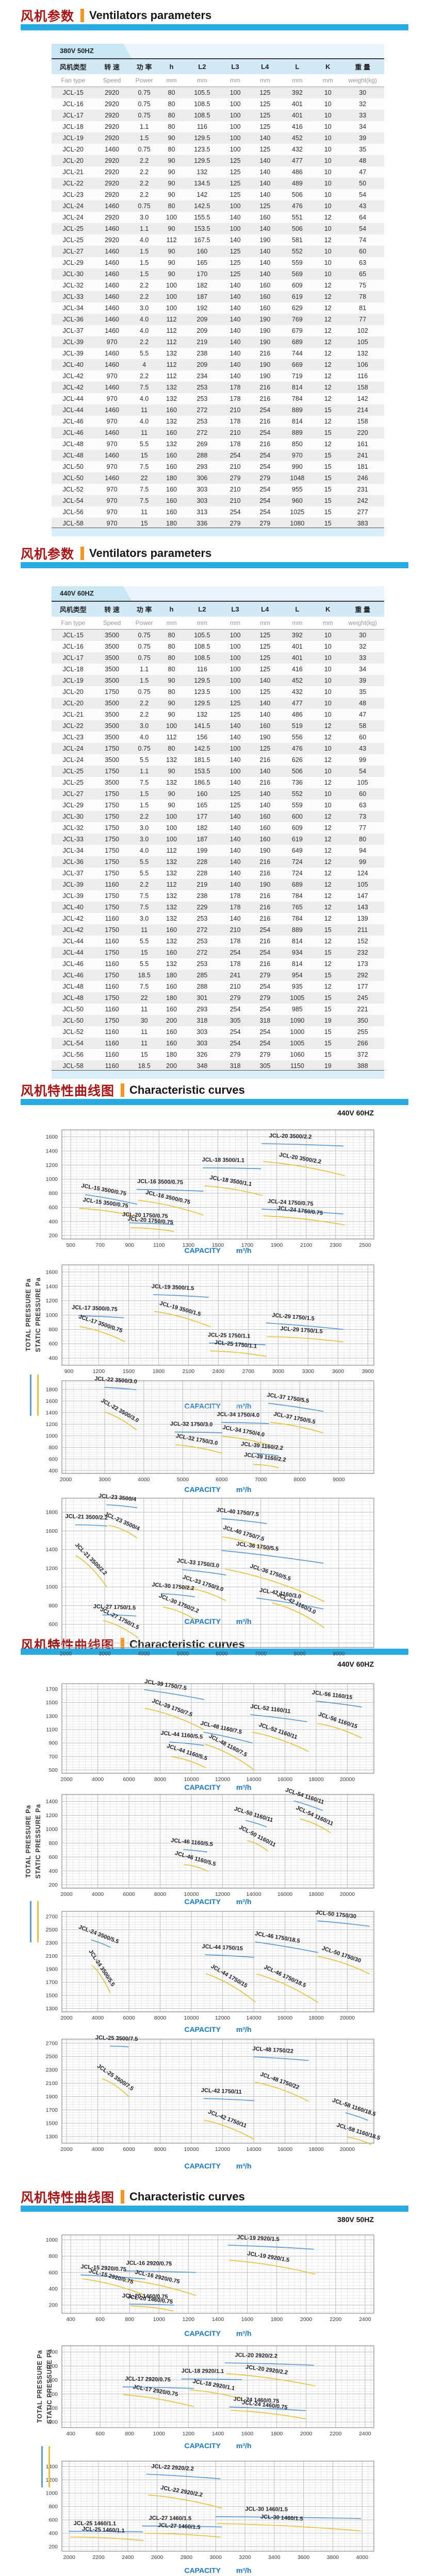  I want to click on y-tick-label: 1500, so click(52, 1703).